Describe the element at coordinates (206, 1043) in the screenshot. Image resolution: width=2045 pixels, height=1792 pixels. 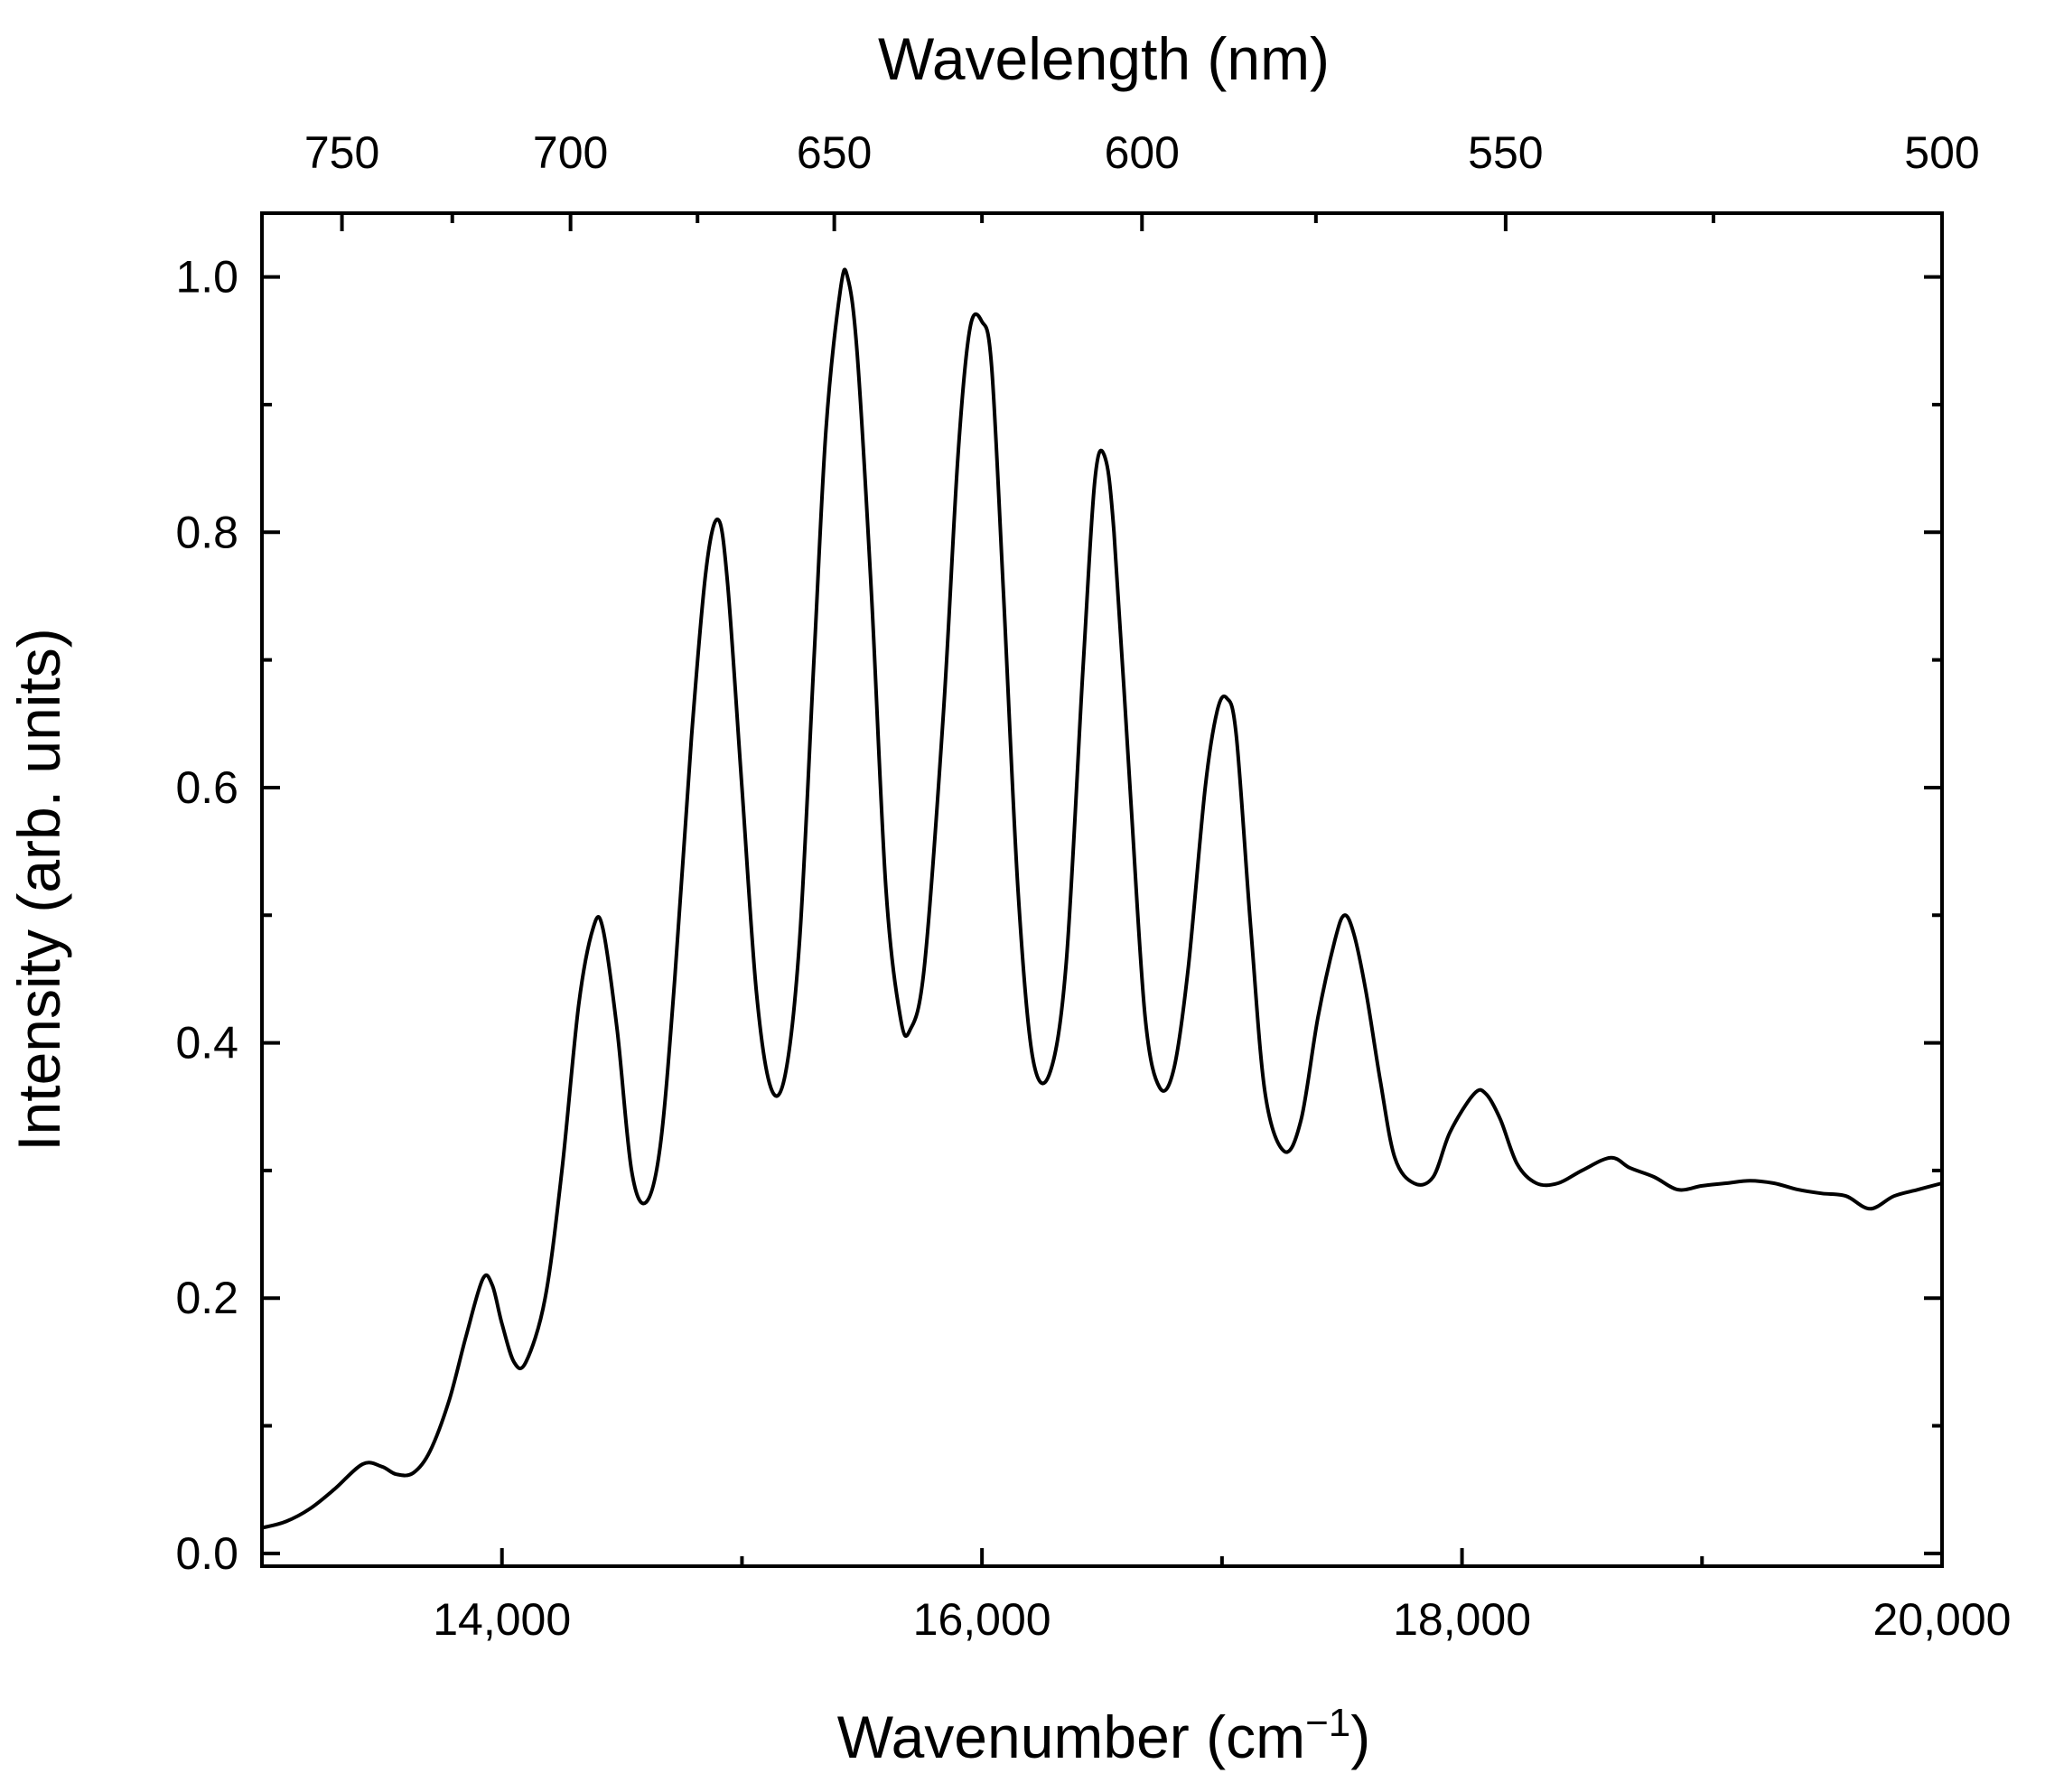
I see `y-tick-label: 0.4` at that location.